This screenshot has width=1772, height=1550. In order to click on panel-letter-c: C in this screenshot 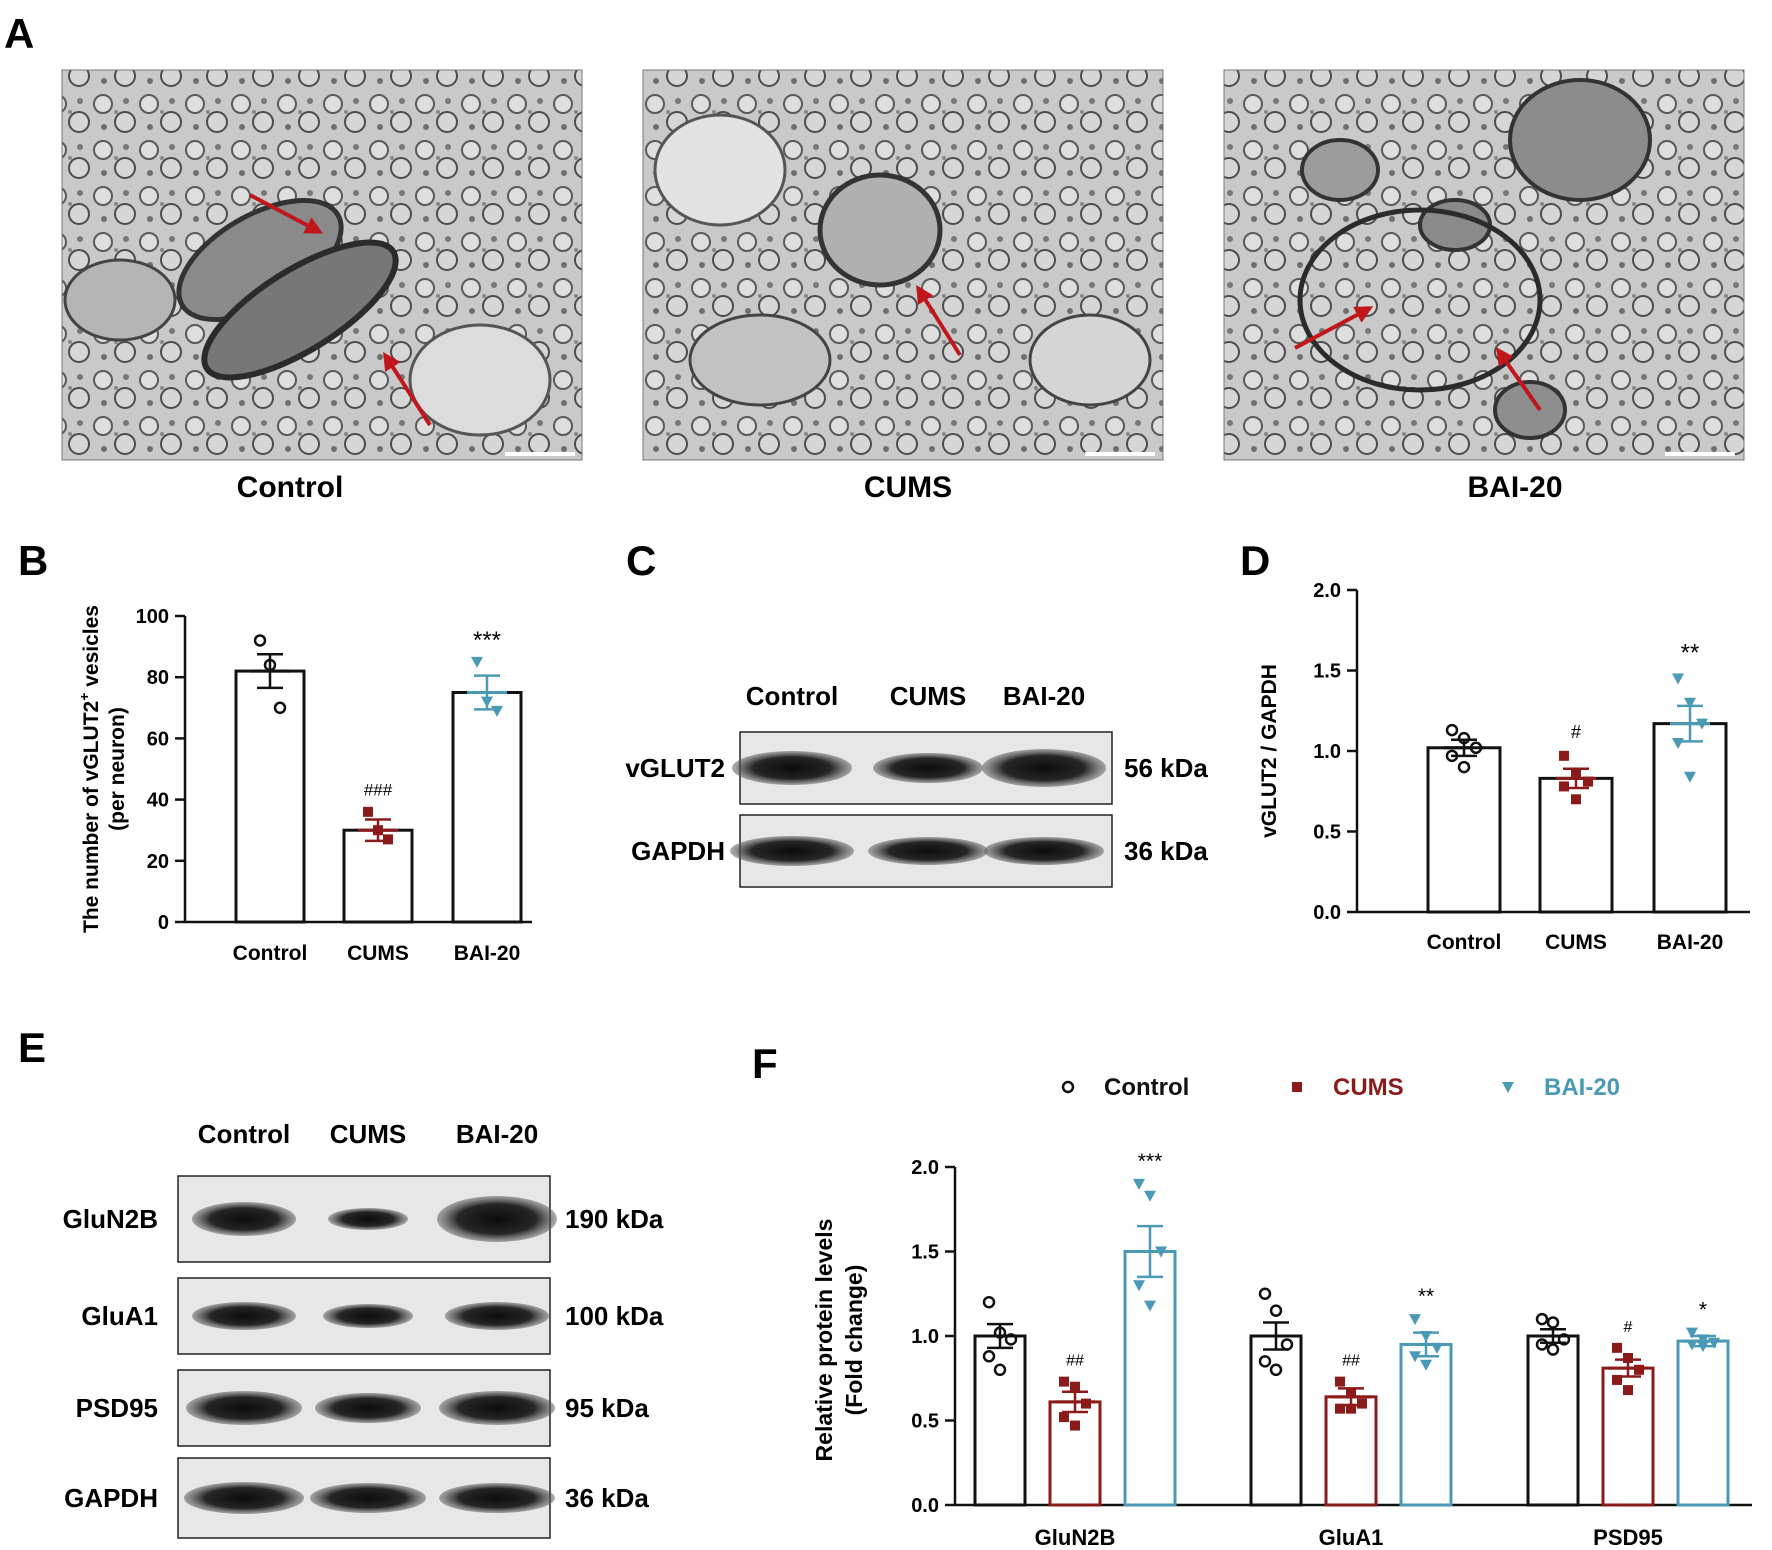, I will do `click(641, 560)`.